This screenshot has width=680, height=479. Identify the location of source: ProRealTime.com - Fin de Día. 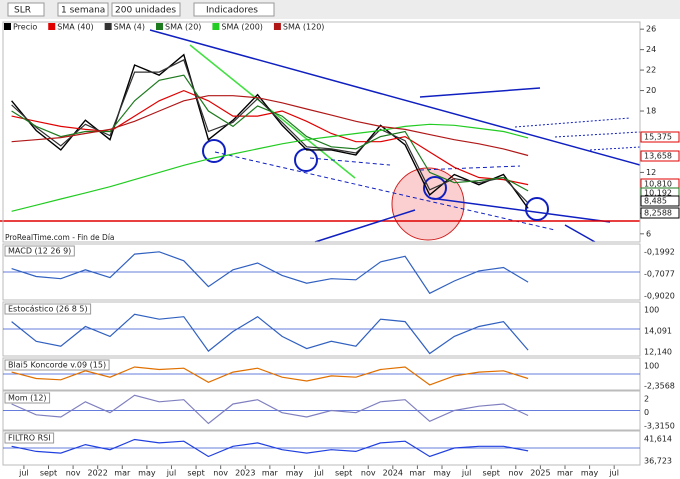
(60, 237).